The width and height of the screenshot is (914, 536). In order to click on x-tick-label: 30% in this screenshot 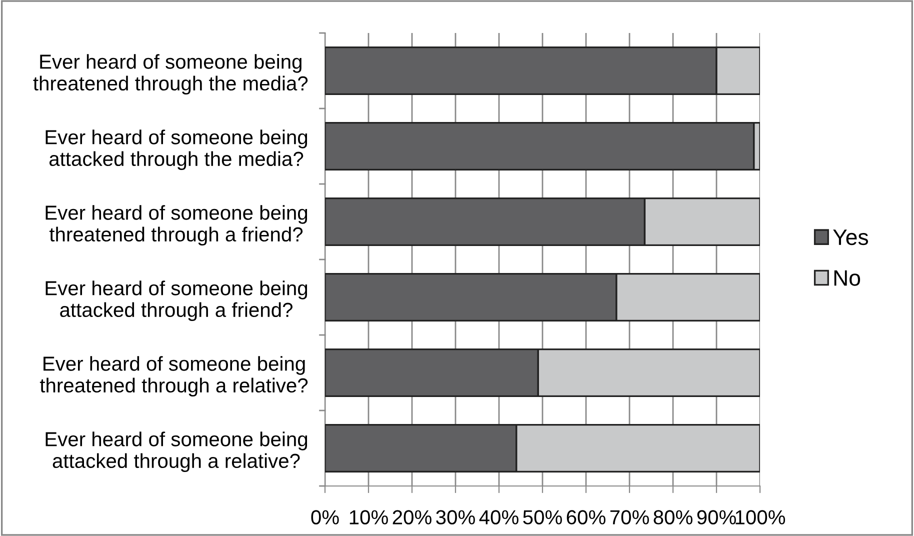, I will do `click(455, 517)`.